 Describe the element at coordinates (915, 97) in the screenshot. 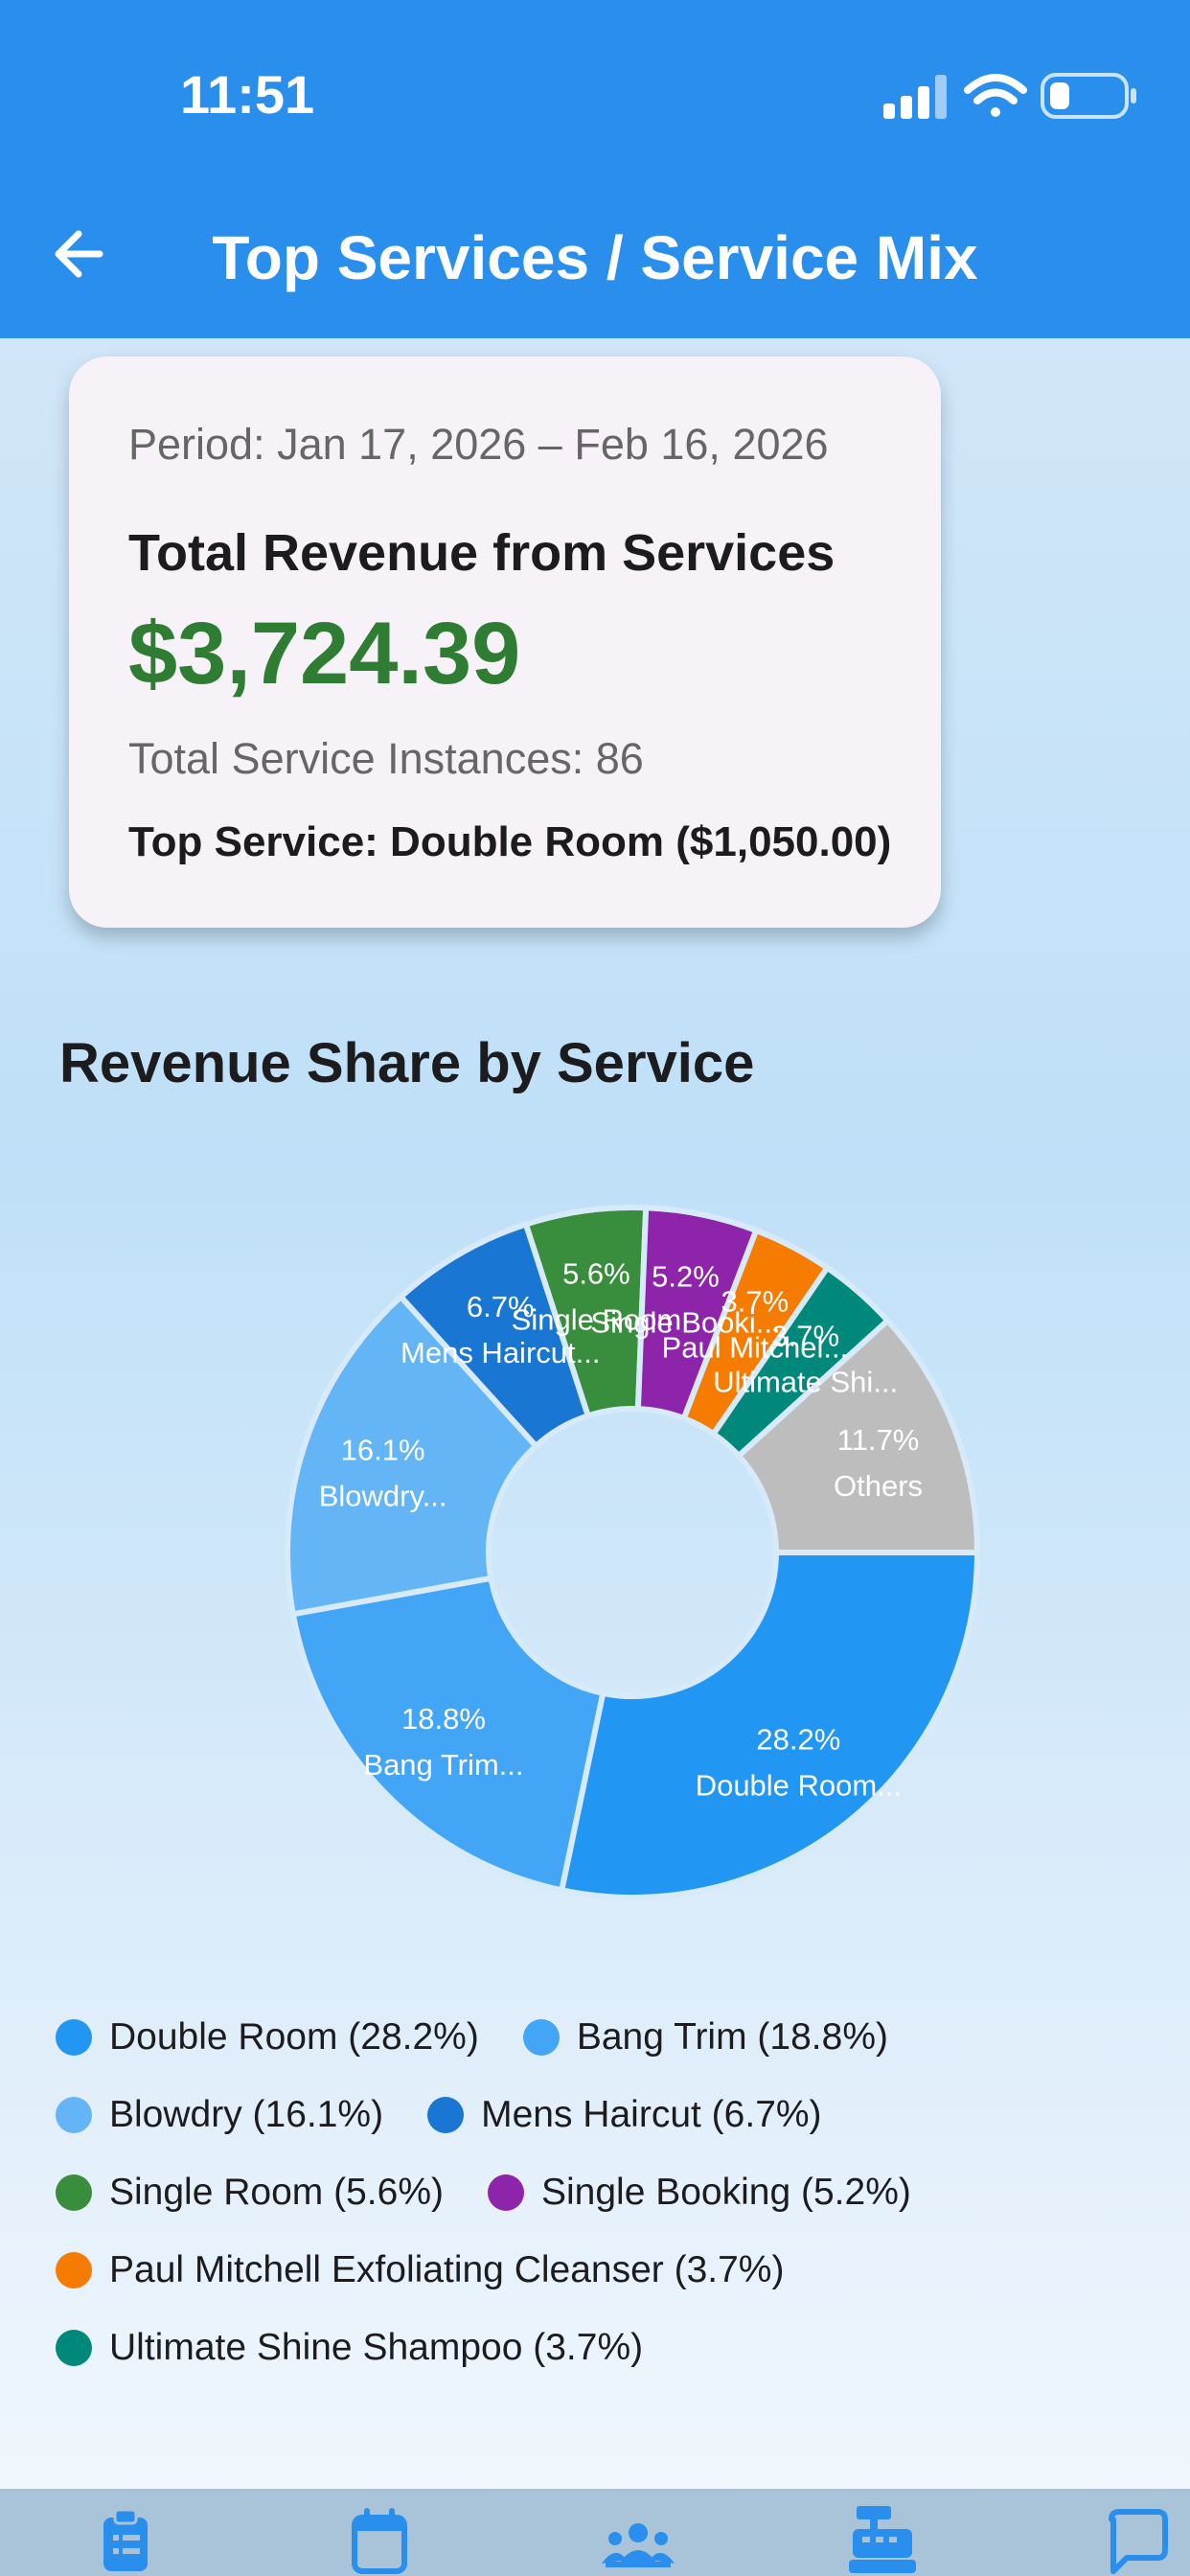

I see `signal-icon` at that location.